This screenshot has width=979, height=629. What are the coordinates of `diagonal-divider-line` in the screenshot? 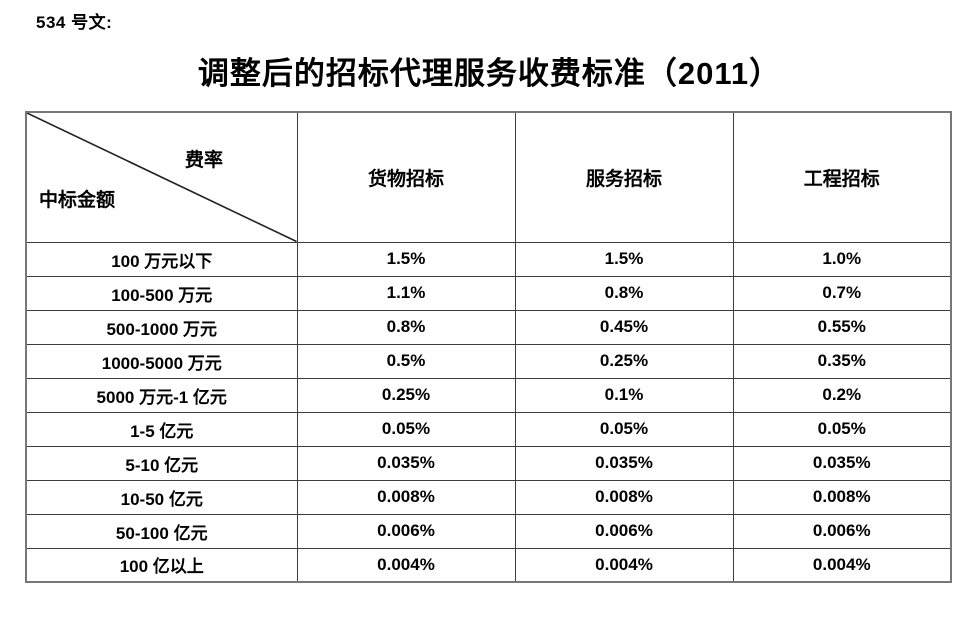 It's located at (162, 177).